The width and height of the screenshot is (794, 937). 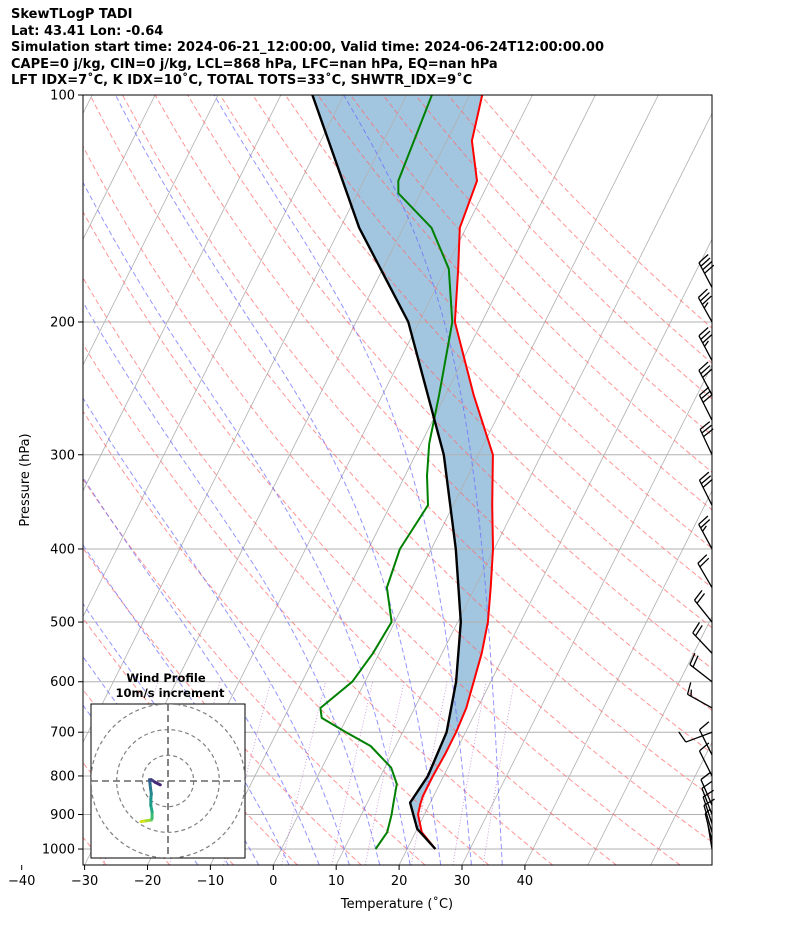 I want to click on hodograph-plot, so click(x=168, y=781).